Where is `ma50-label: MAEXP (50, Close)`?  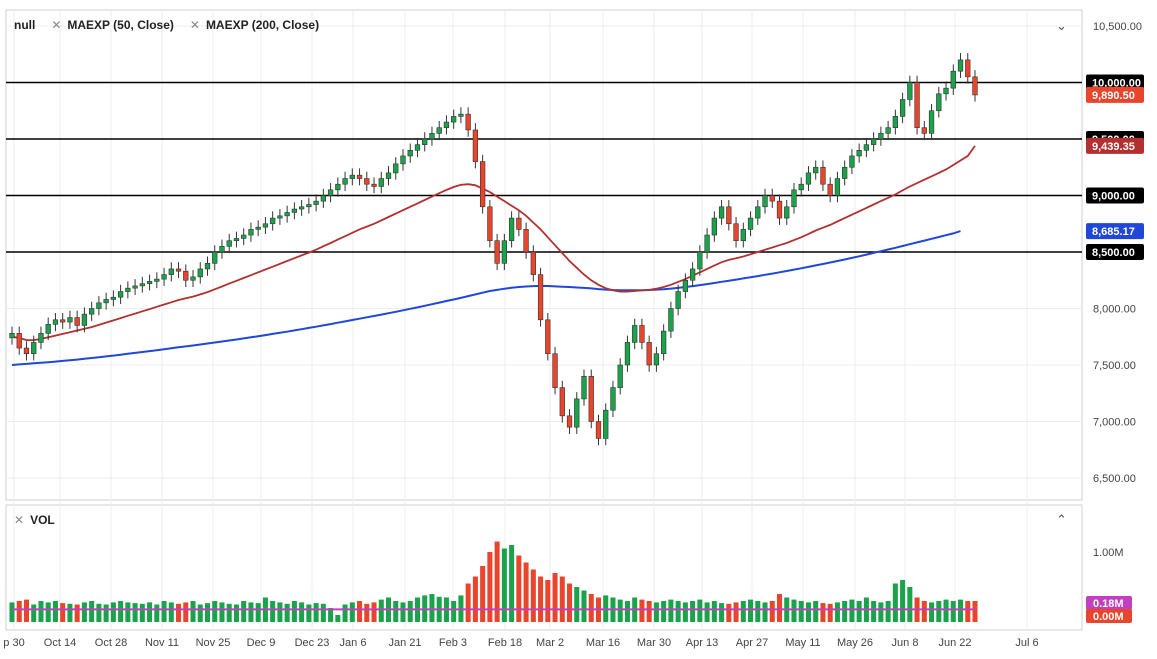 ma50-label: MAEXP (50, Close) is located at coordinates (120, 25).